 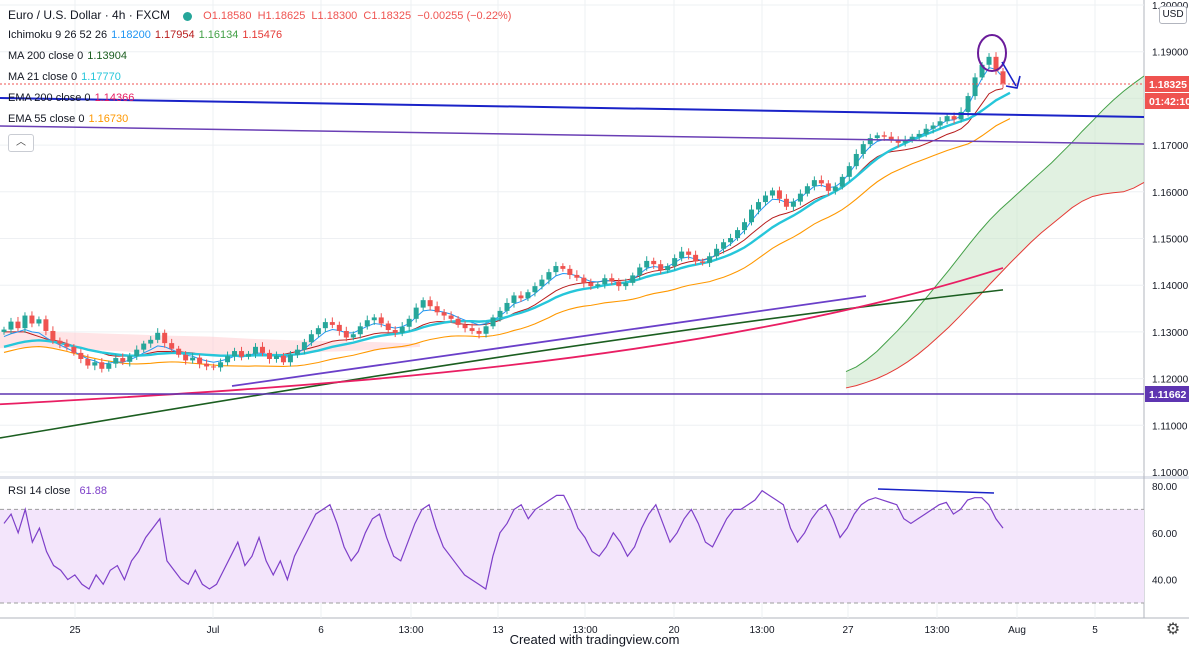 I want to click on level-badge: 1.11662, so click(x=1167, y=394).